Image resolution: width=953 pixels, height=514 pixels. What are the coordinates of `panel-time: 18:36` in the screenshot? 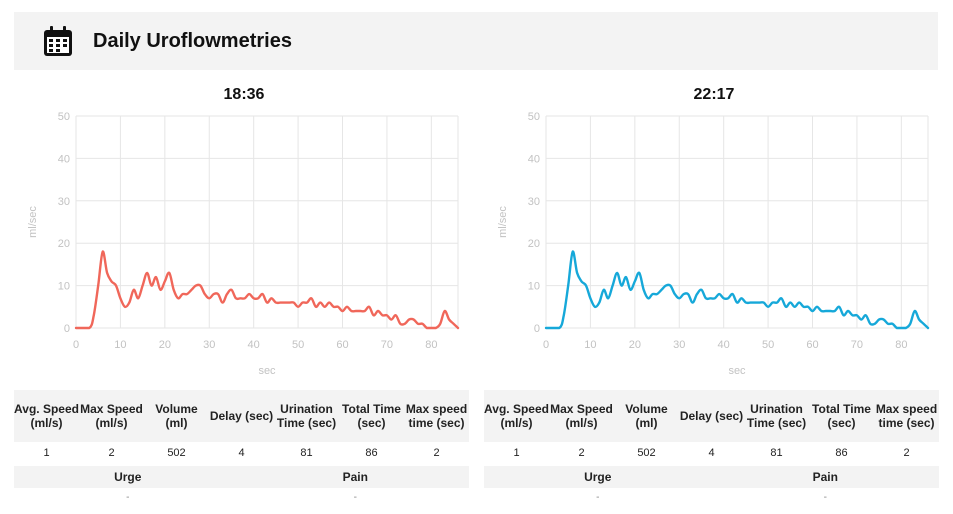 It's located at (244, 94).